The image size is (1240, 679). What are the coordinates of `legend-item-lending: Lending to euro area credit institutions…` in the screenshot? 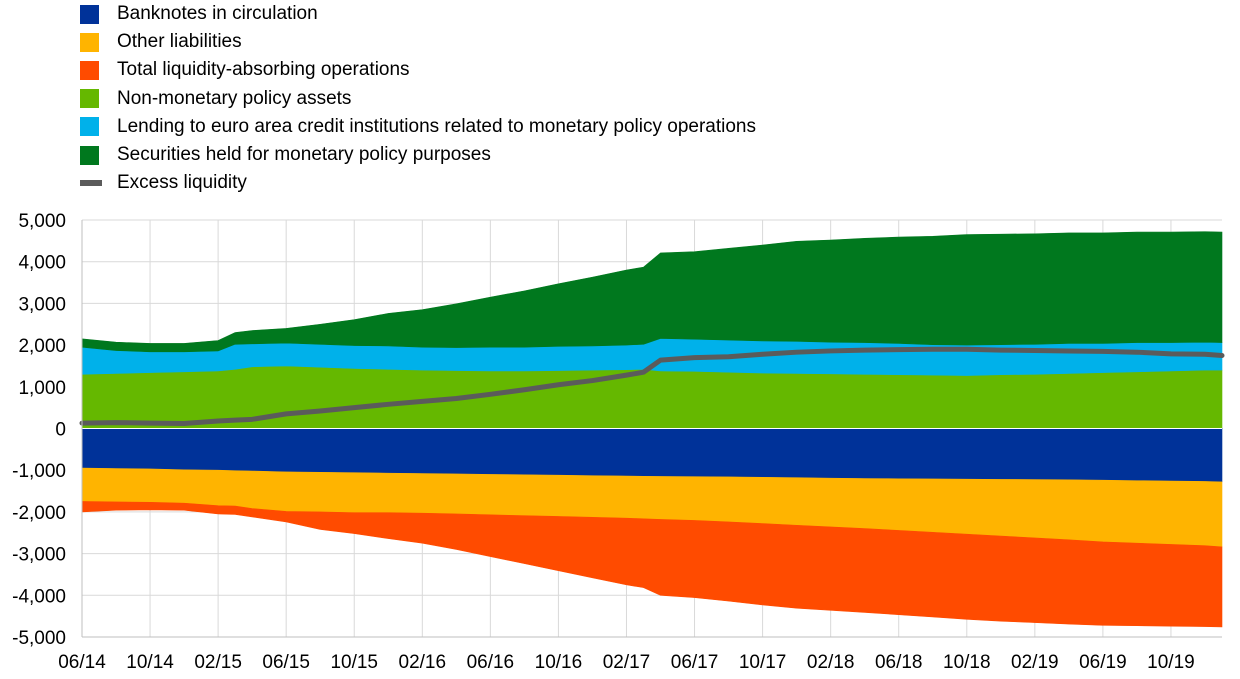 It's located at (418, 127).